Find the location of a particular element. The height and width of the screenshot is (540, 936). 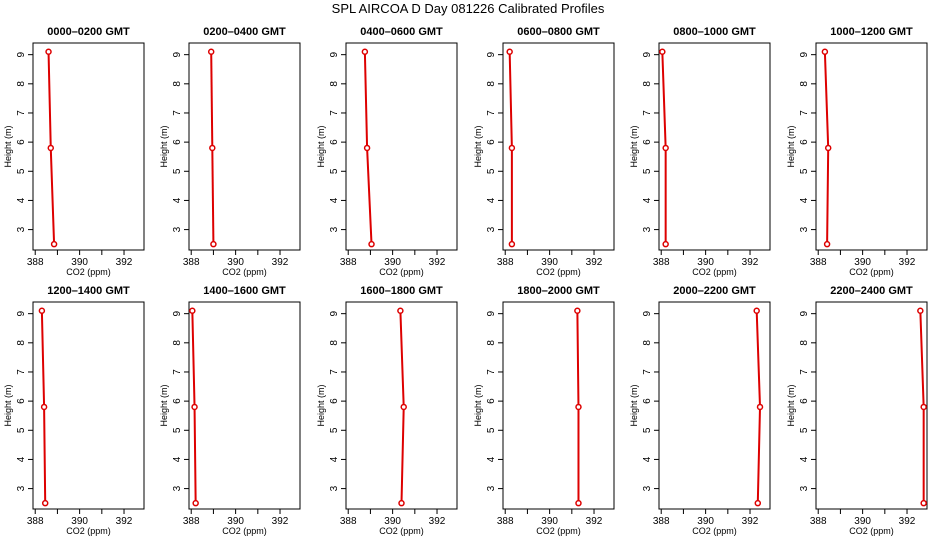

panel-title: 0000–0200 GMT is located at coordinates (88, 32).